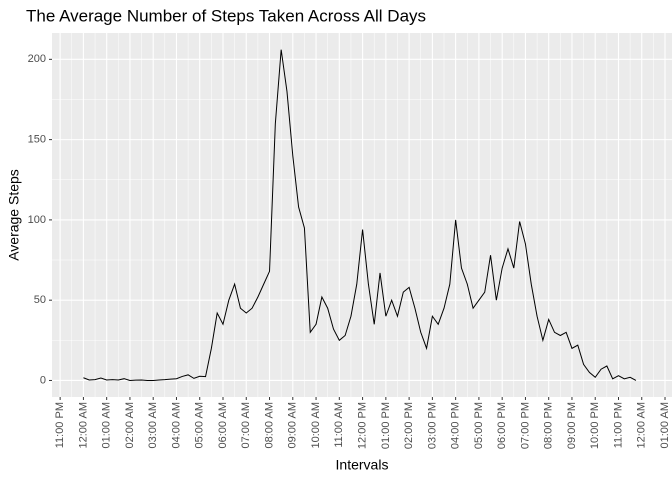 The image size is (672, 480). What do you see at coordinates (40, 300) in the screenshot?
I see `y-tick-label: 50` at bounding box center [40, 300].